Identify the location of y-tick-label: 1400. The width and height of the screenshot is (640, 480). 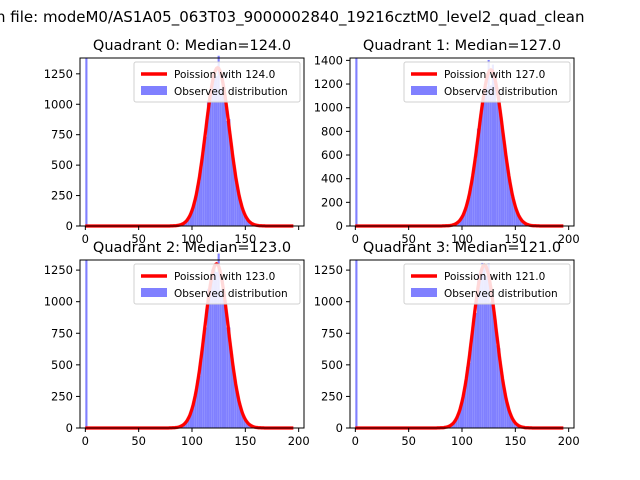
(328, 60).